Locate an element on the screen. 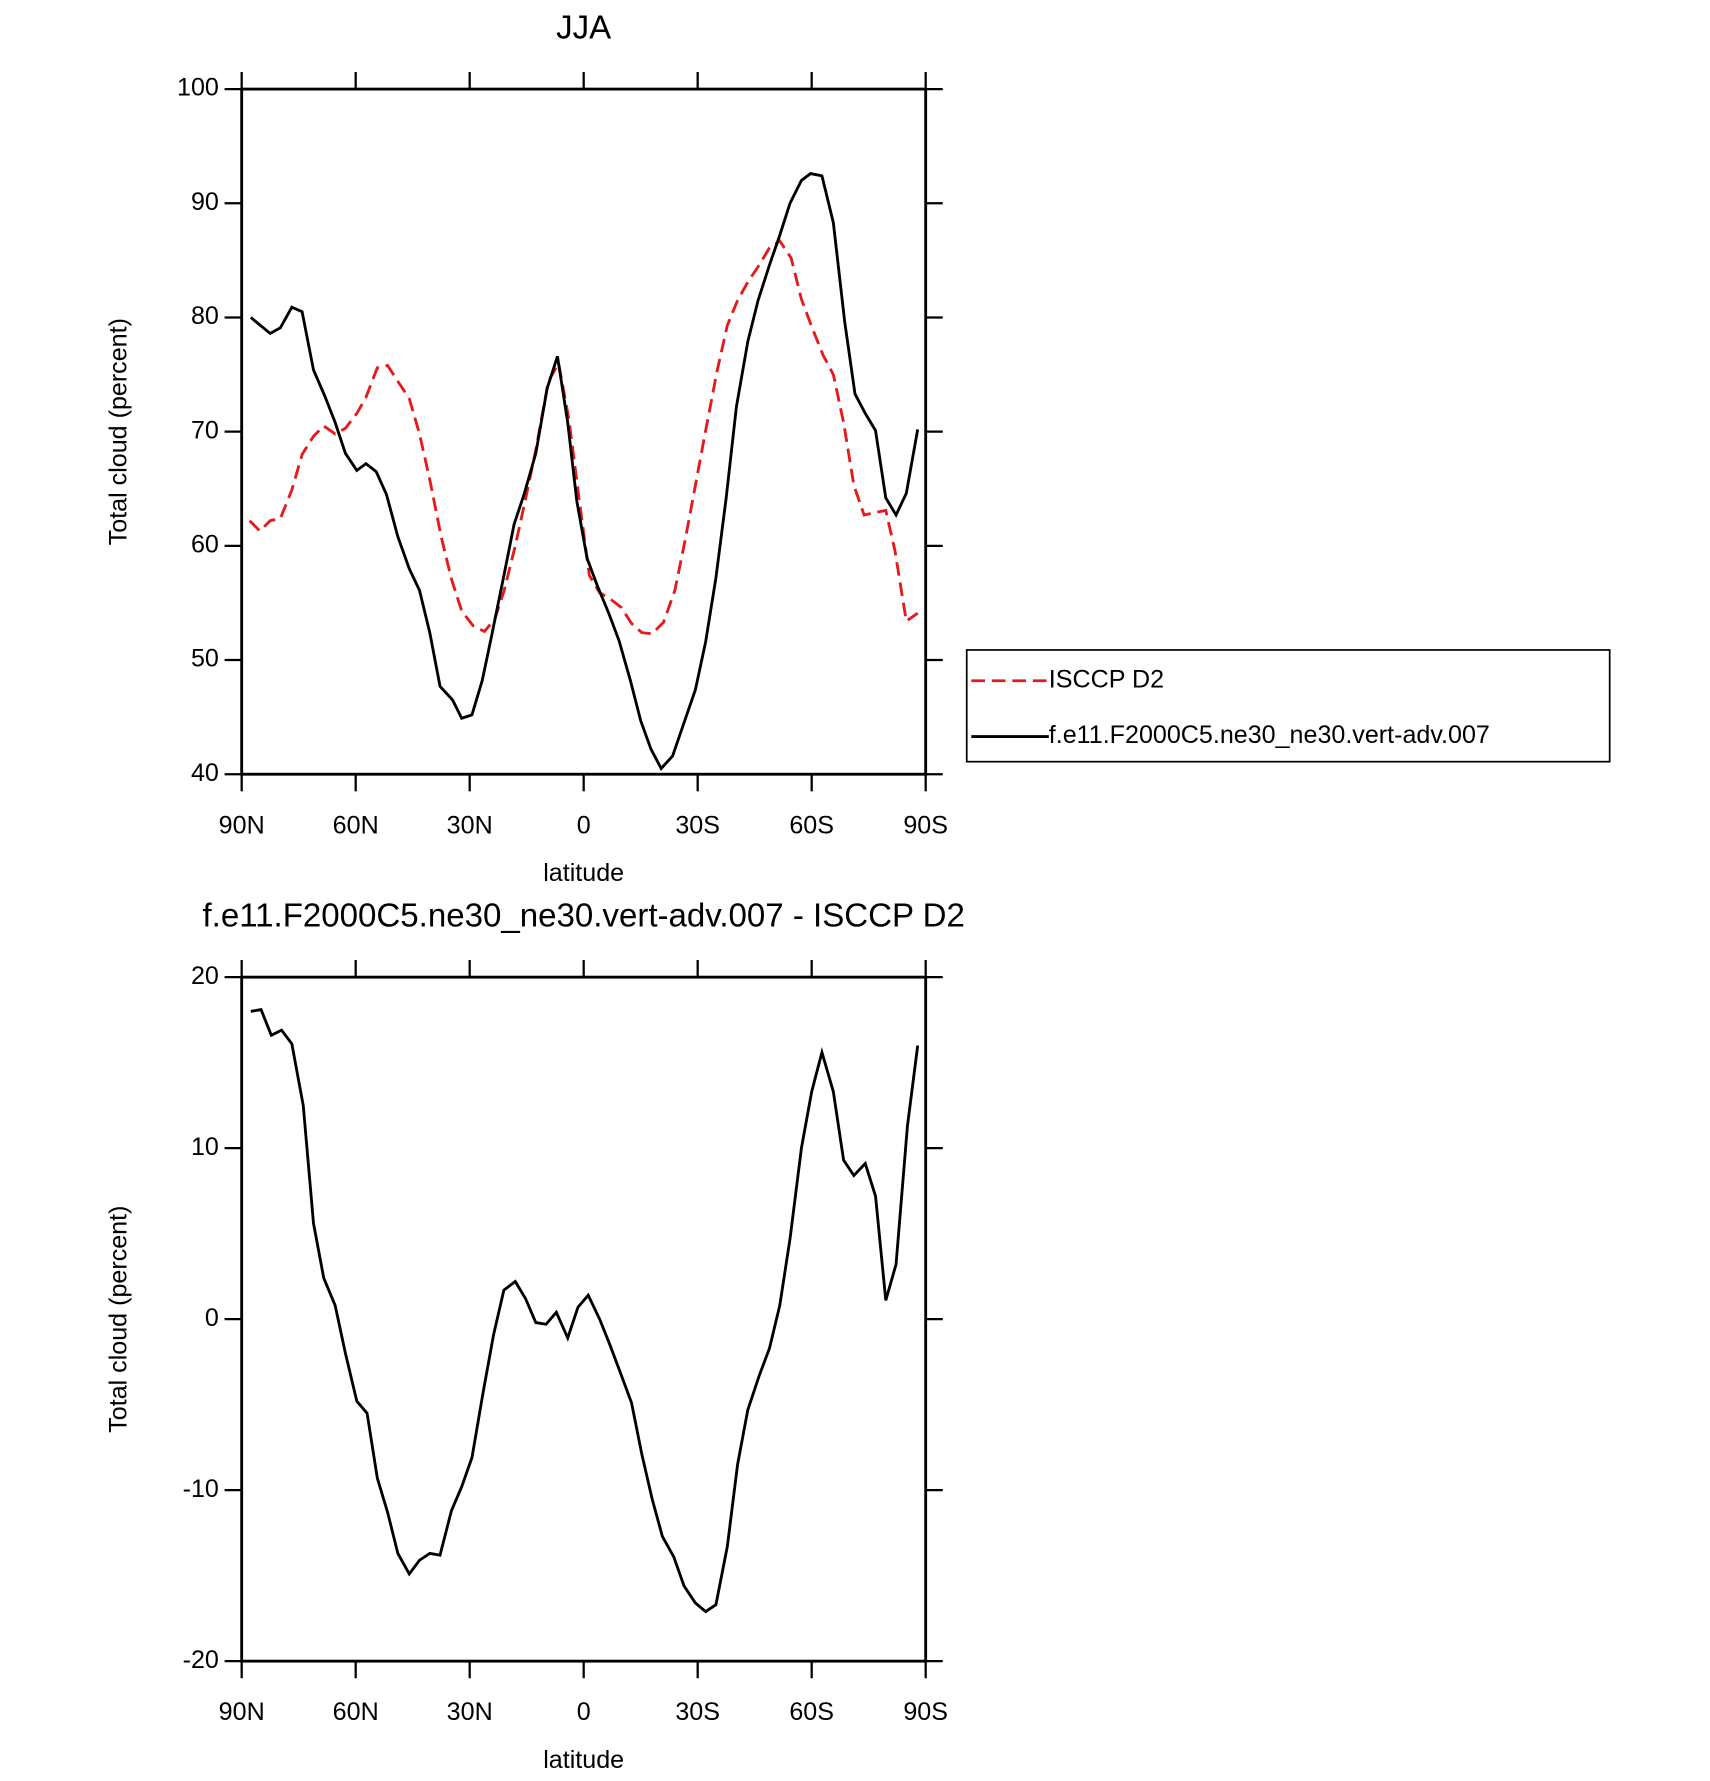 This screenshot has height=1781, width=1710. legend-box is located at coordinates (1288, 706).